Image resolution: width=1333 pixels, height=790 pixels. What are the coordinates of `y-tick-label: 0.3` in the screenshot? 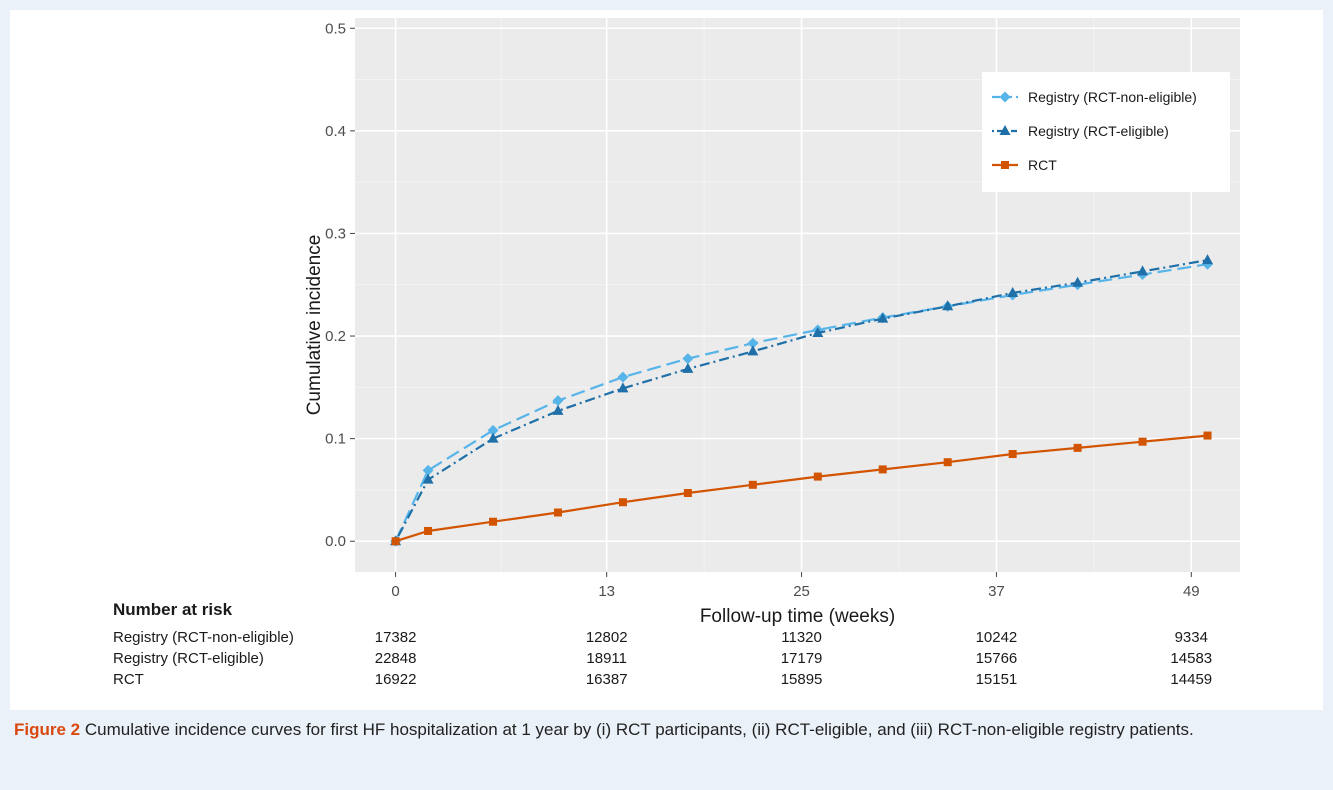 It's located at (335, 233).